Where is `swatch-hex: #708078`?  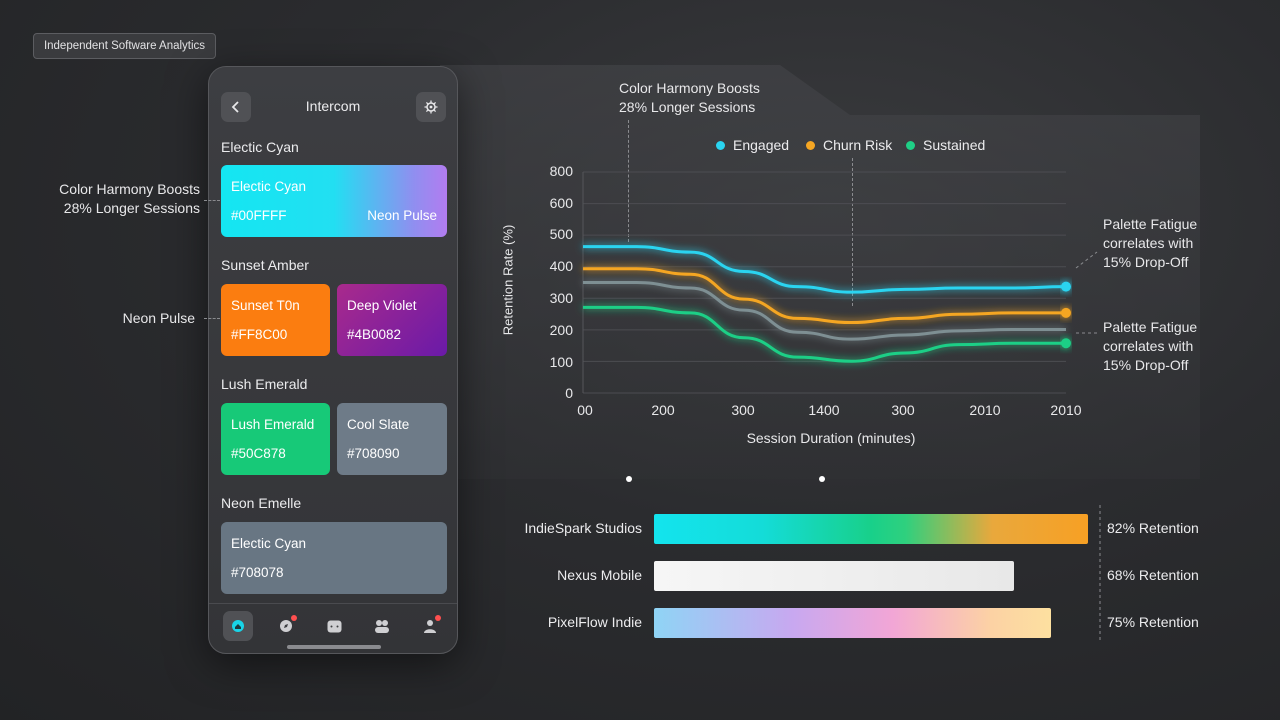 swatch-hex: #708078 is located at coordinates (257, 572).